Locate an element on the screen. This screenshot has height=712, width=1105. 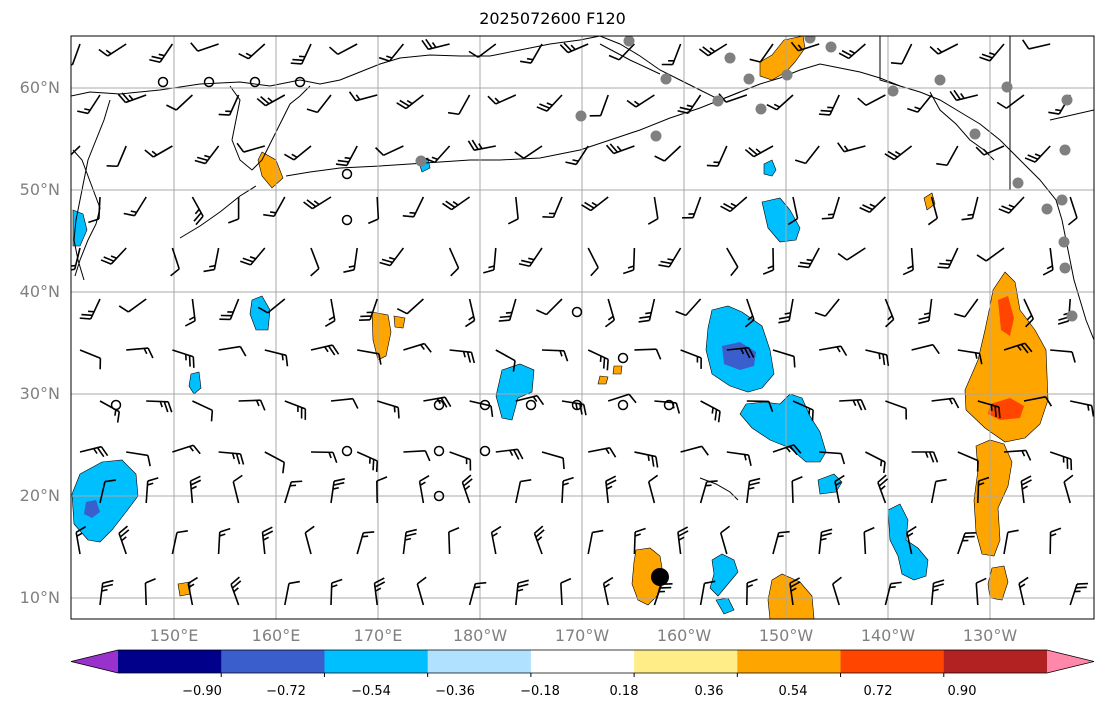
lon-label-130w: 130°W is located at coordinates (990, 635).